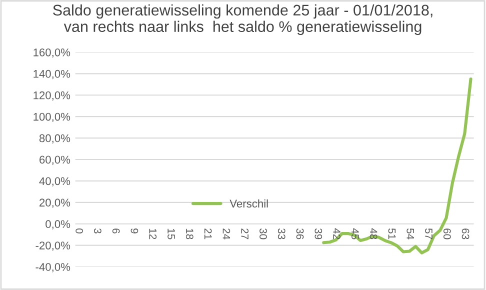 This screenshot has height=290, width=486. I want to click on x-tick-label: 12, so click(153, 234).